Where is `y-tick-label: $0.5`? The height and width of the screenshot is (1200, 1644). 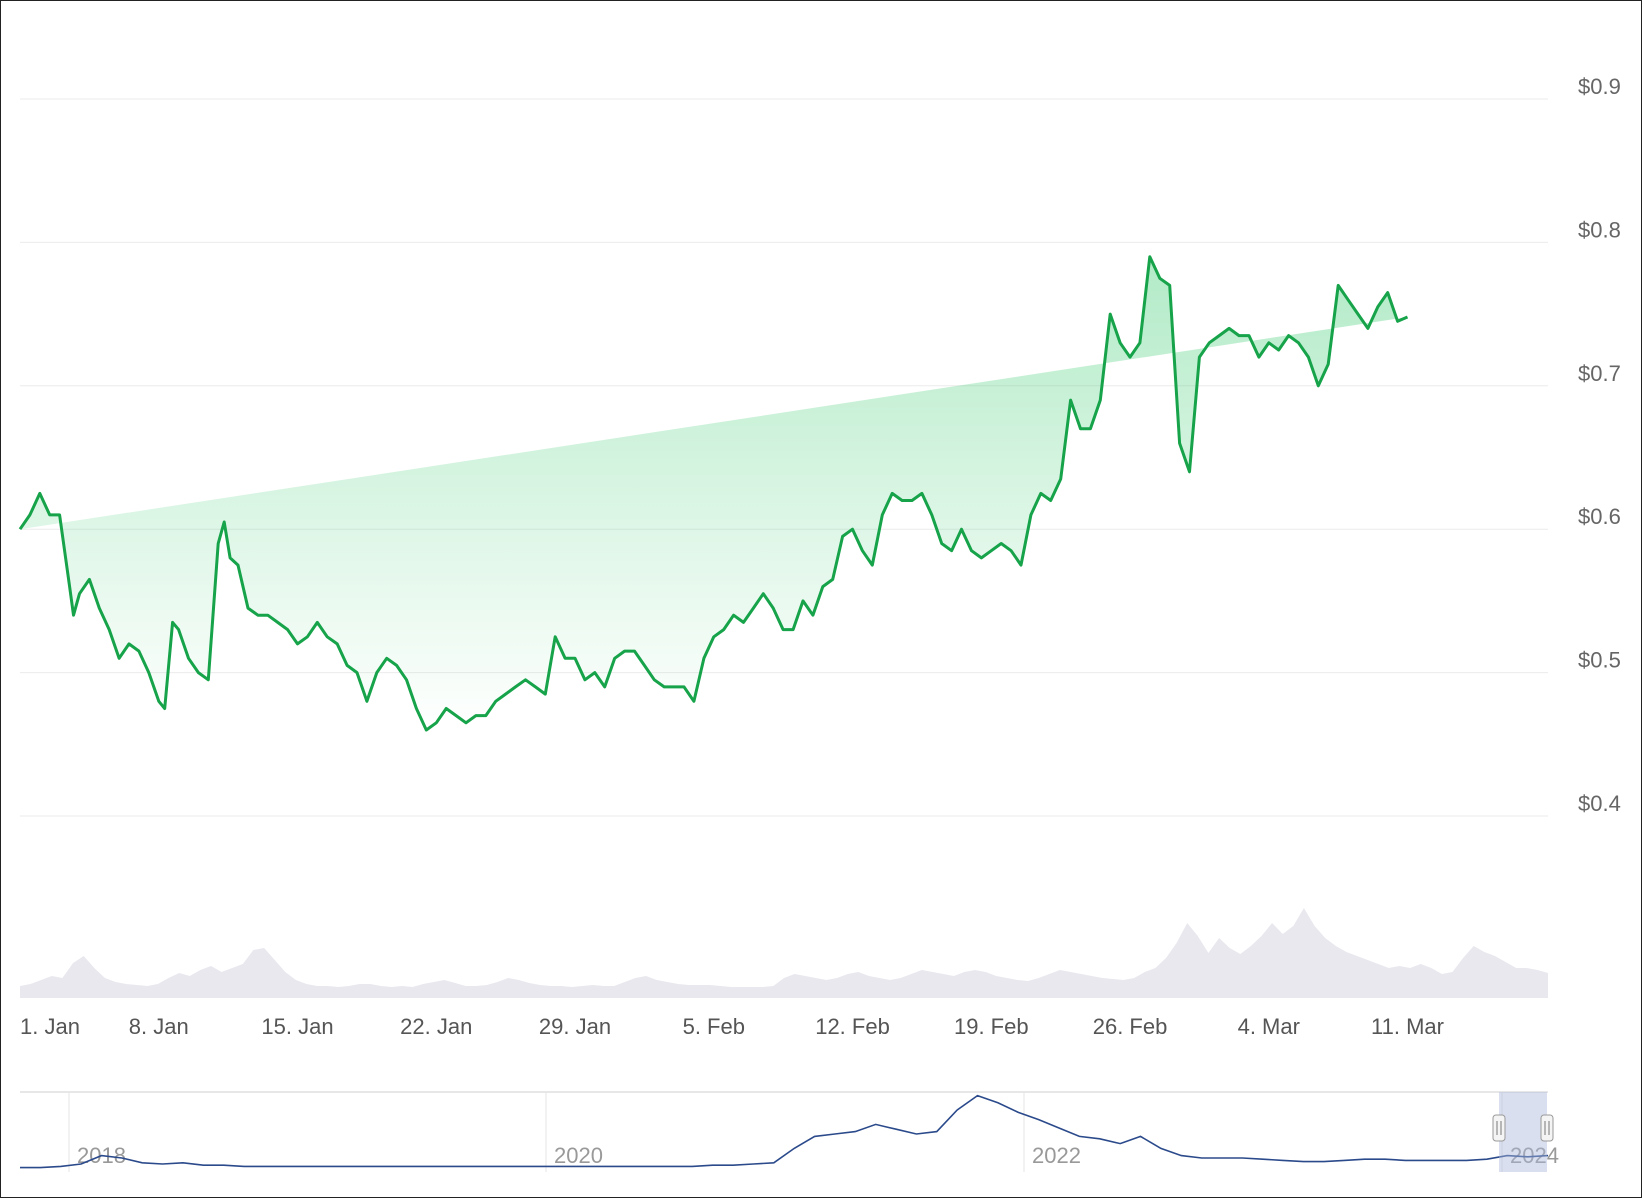
y-tick-label: $0.5 is located at coordinates (1599, 660).